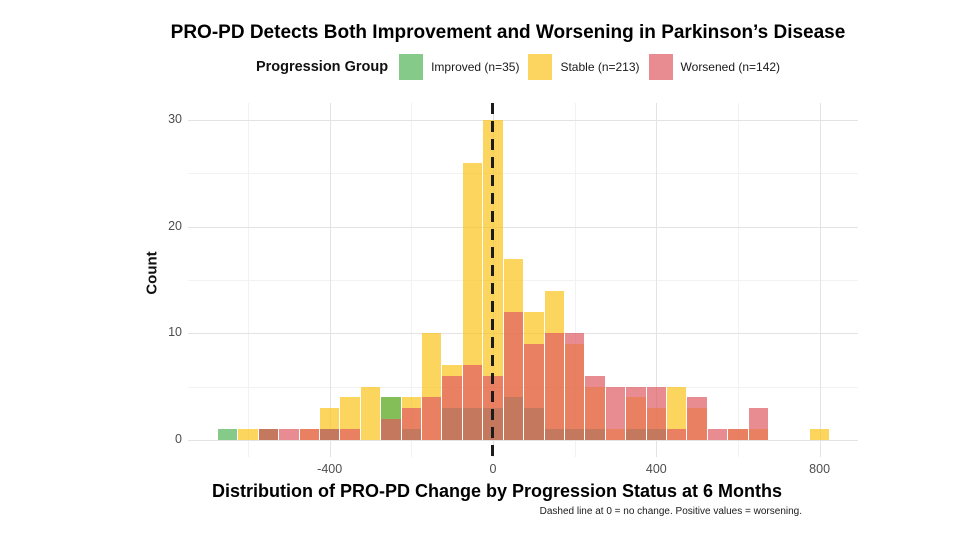 Image resolution: width=960 pixels, height=540 pixels. What do you see at coordinates (820, 469) in the screenshot?
I see `x-tick-label: 800` at bounding box center [820, 469].